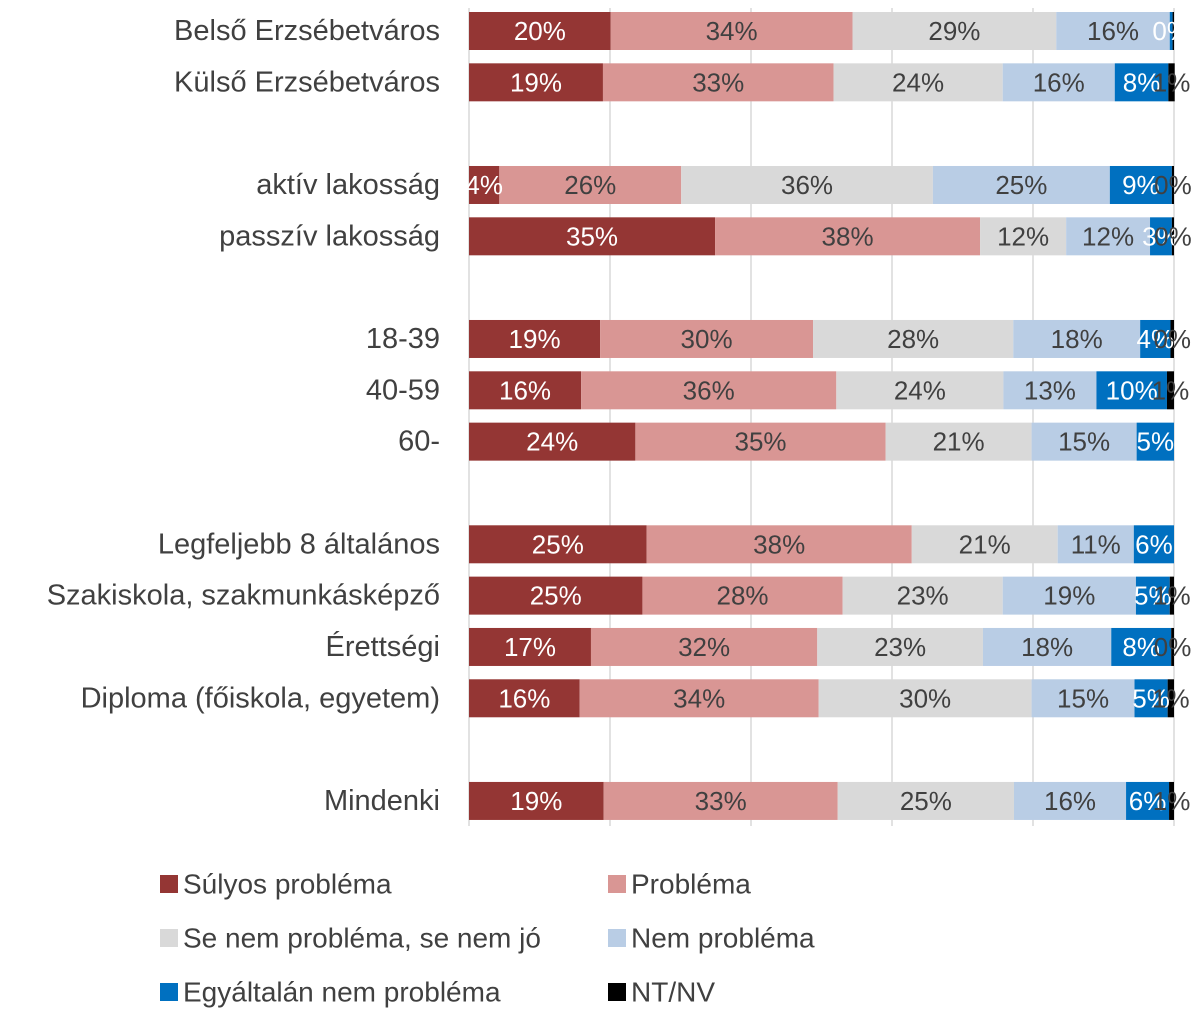 This screenshot has width=1203, height=1010. What do you see at coordinates (723, 938) in the screenshot?
I see `legend-label: Nem probléma` at bounding box center [723, 938].